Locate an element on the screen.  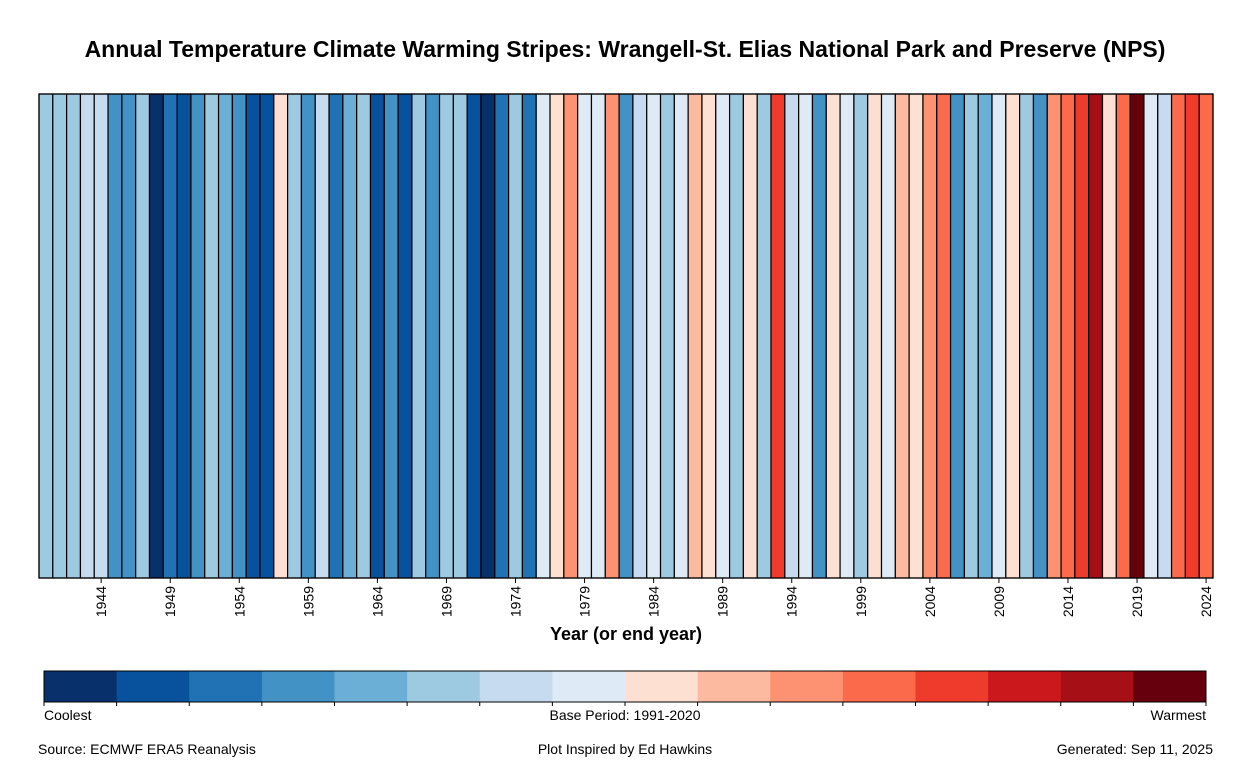
stripe-1964 is located at coordinates (377, 336).